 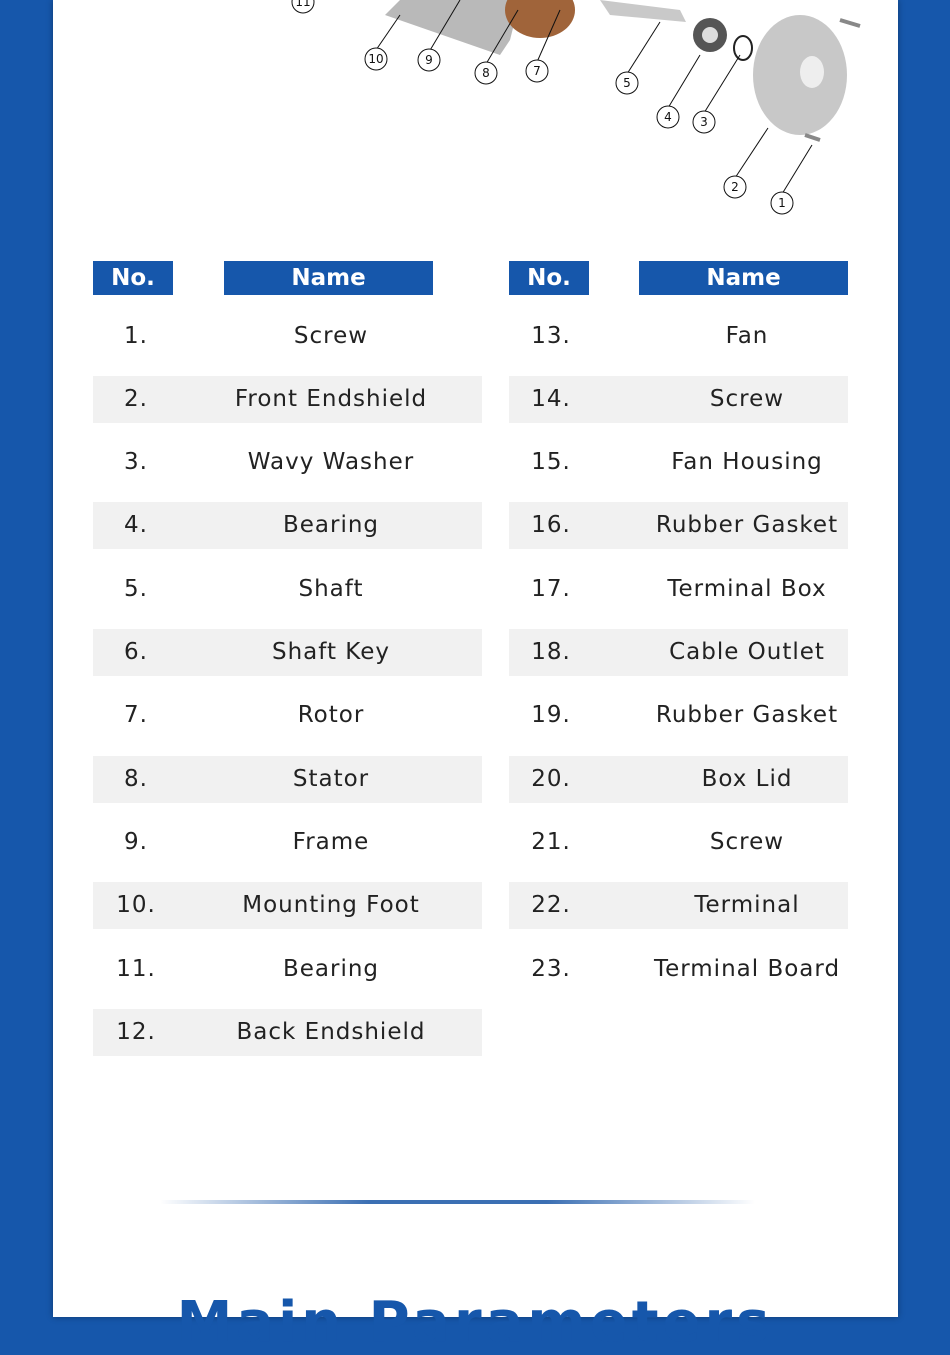 I want to click on callout-9: 9, so click(x=429, y=60).